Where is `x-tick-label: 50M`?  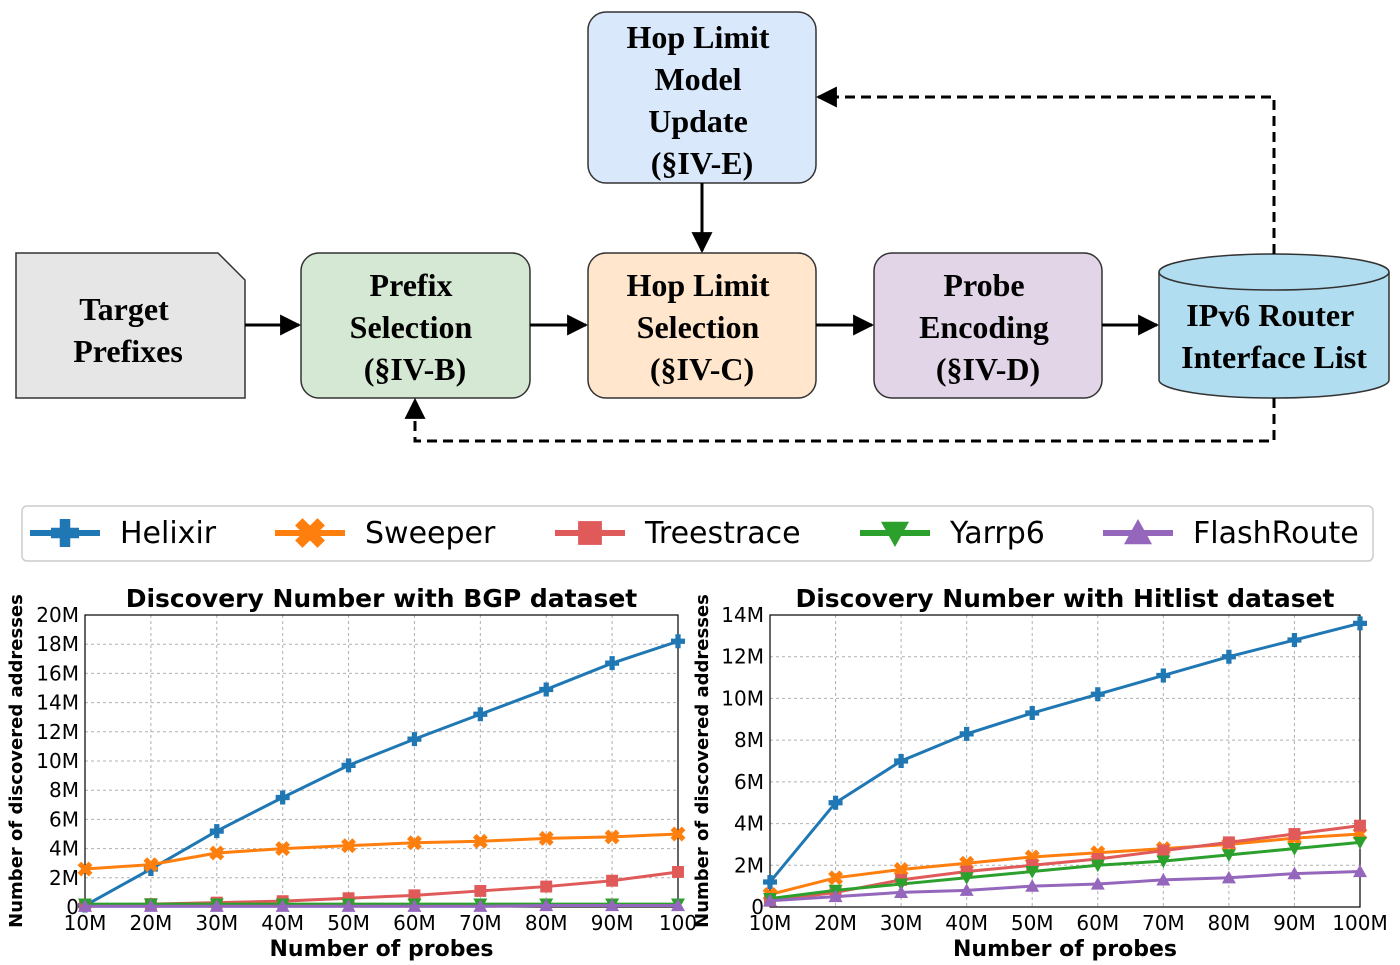
x-tick-label: 50M is located at coordinates (348, 923).